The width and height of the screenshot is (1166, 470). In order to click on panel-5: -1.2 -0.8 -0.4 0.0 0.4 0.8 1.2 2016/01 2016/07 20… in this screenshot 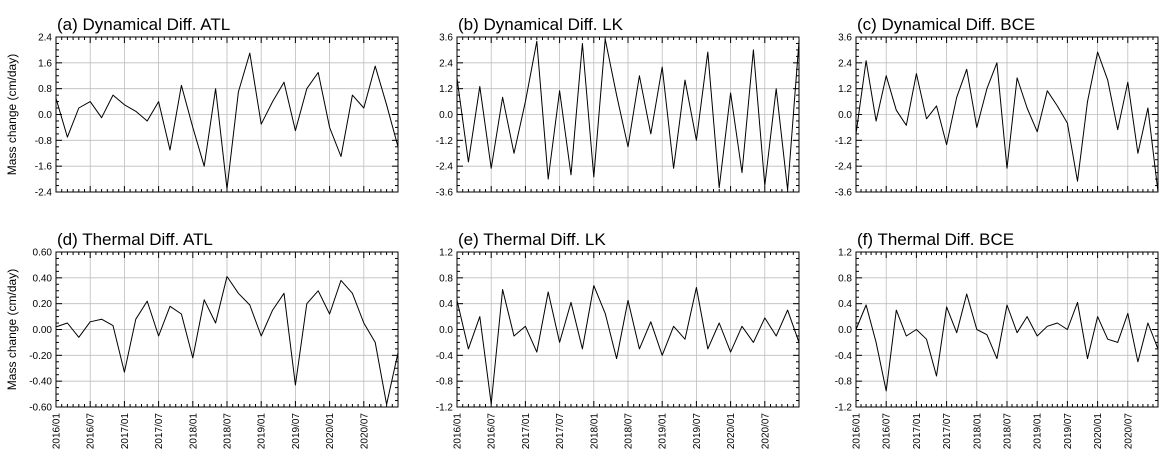, I will do `click(618, 340)`.